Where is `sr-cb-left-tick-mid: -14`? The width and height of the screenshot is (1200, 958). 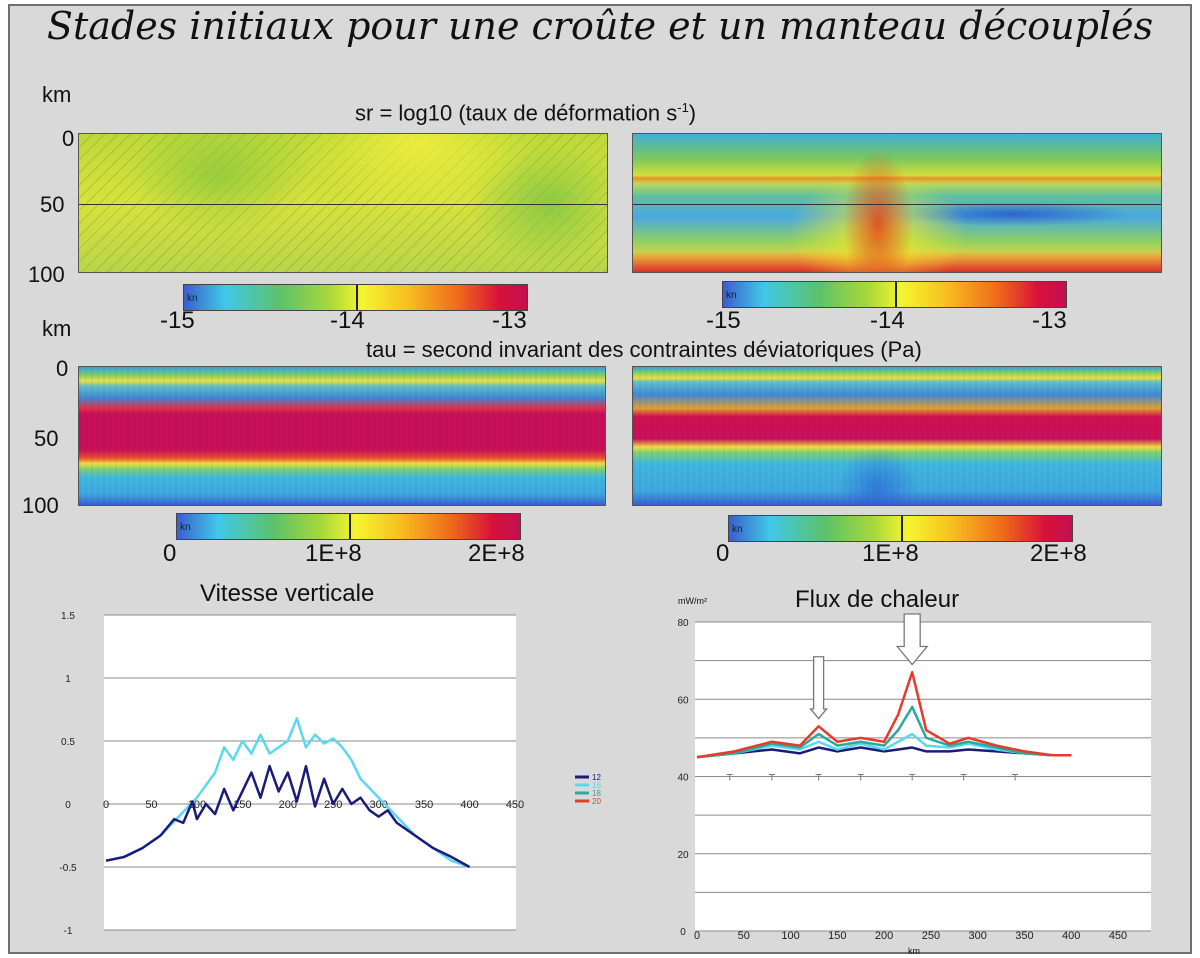 sr-cb-left-tick-mid: -14 is located at coordinates (347, 320).